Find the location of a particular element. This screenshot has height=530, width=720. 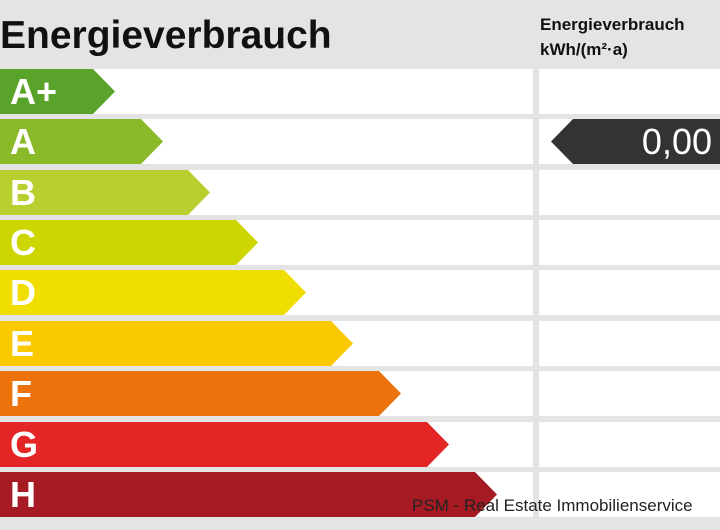

credit-text: PSM - Real Estate Immobilienservice is located at coordinates (552, 505).